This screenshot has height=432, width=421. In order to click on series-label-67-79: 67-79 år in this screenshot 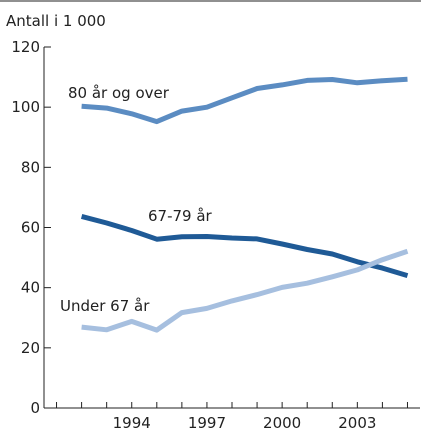, I will do `click(180, 216)`.